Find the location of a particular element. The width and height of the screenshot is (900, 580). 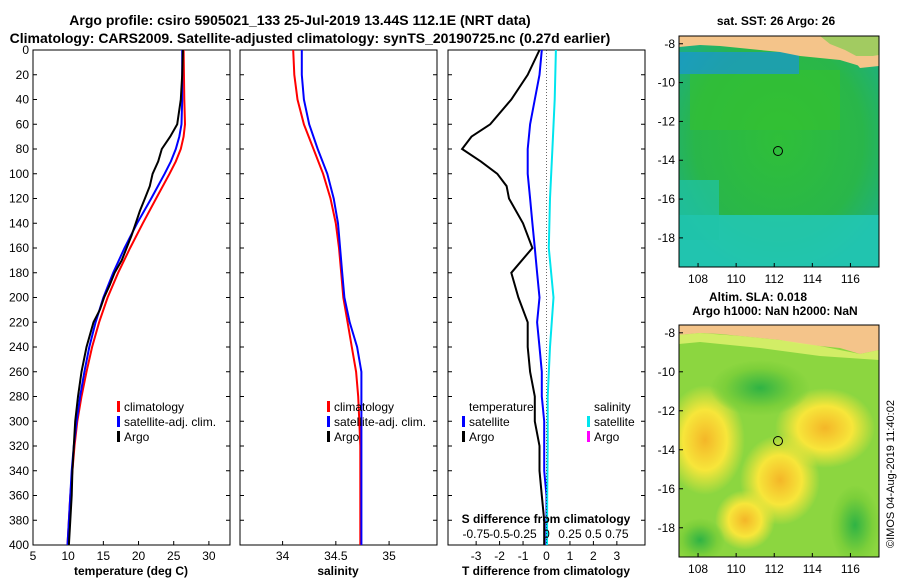

depth-tick-label: 200 is located at coordinates (19, 298).